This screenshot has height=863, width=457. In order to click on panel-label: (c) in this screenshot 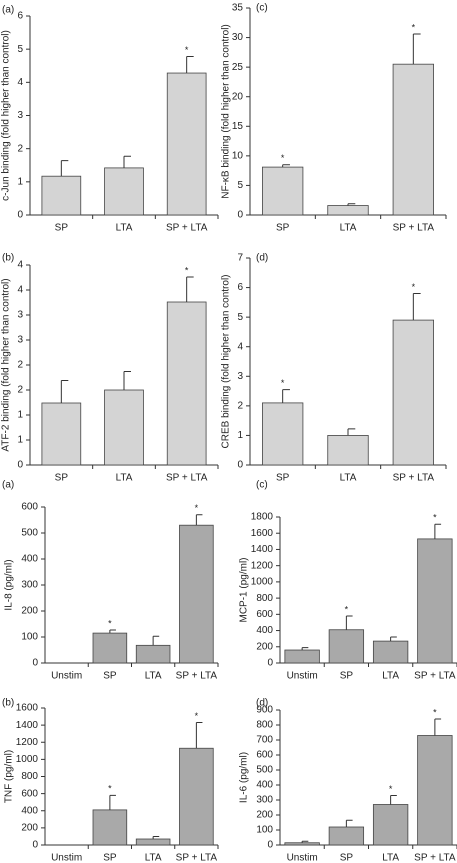, I will do `click(262, 485)`.